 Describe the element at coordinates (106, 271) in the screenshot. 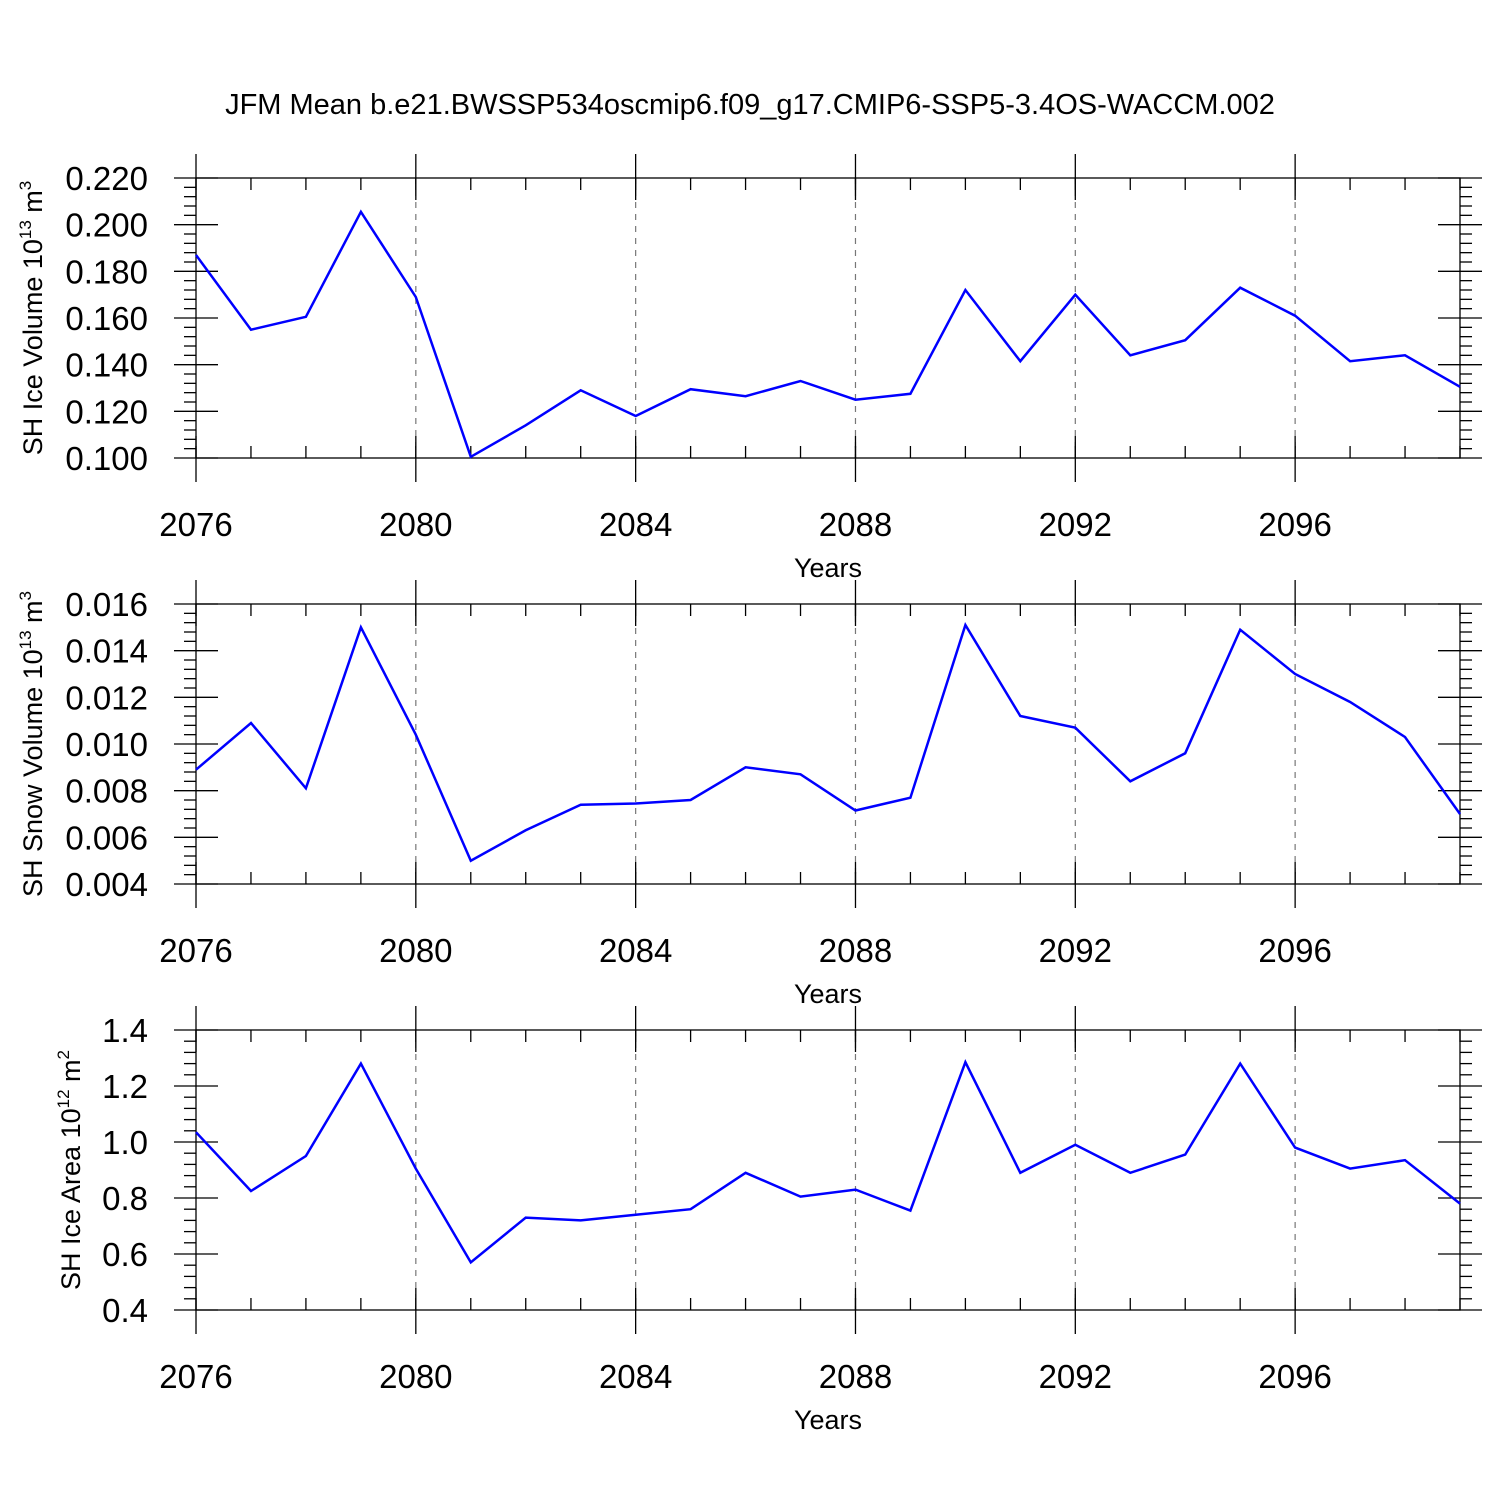

I see `y-tick-label: 0.180` at that location.